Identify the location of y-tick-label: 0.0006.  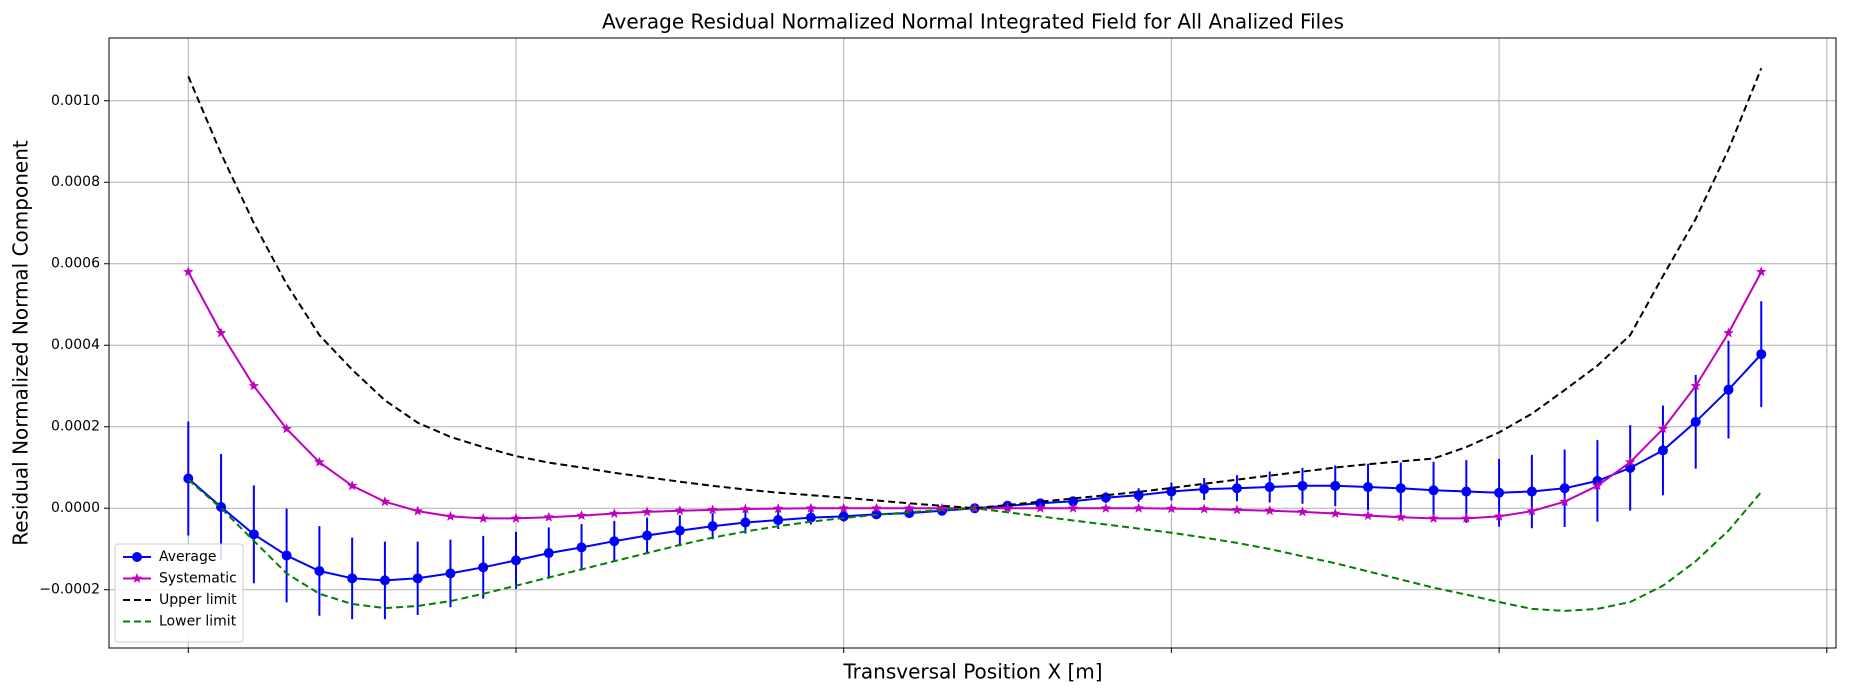
(75, 264).